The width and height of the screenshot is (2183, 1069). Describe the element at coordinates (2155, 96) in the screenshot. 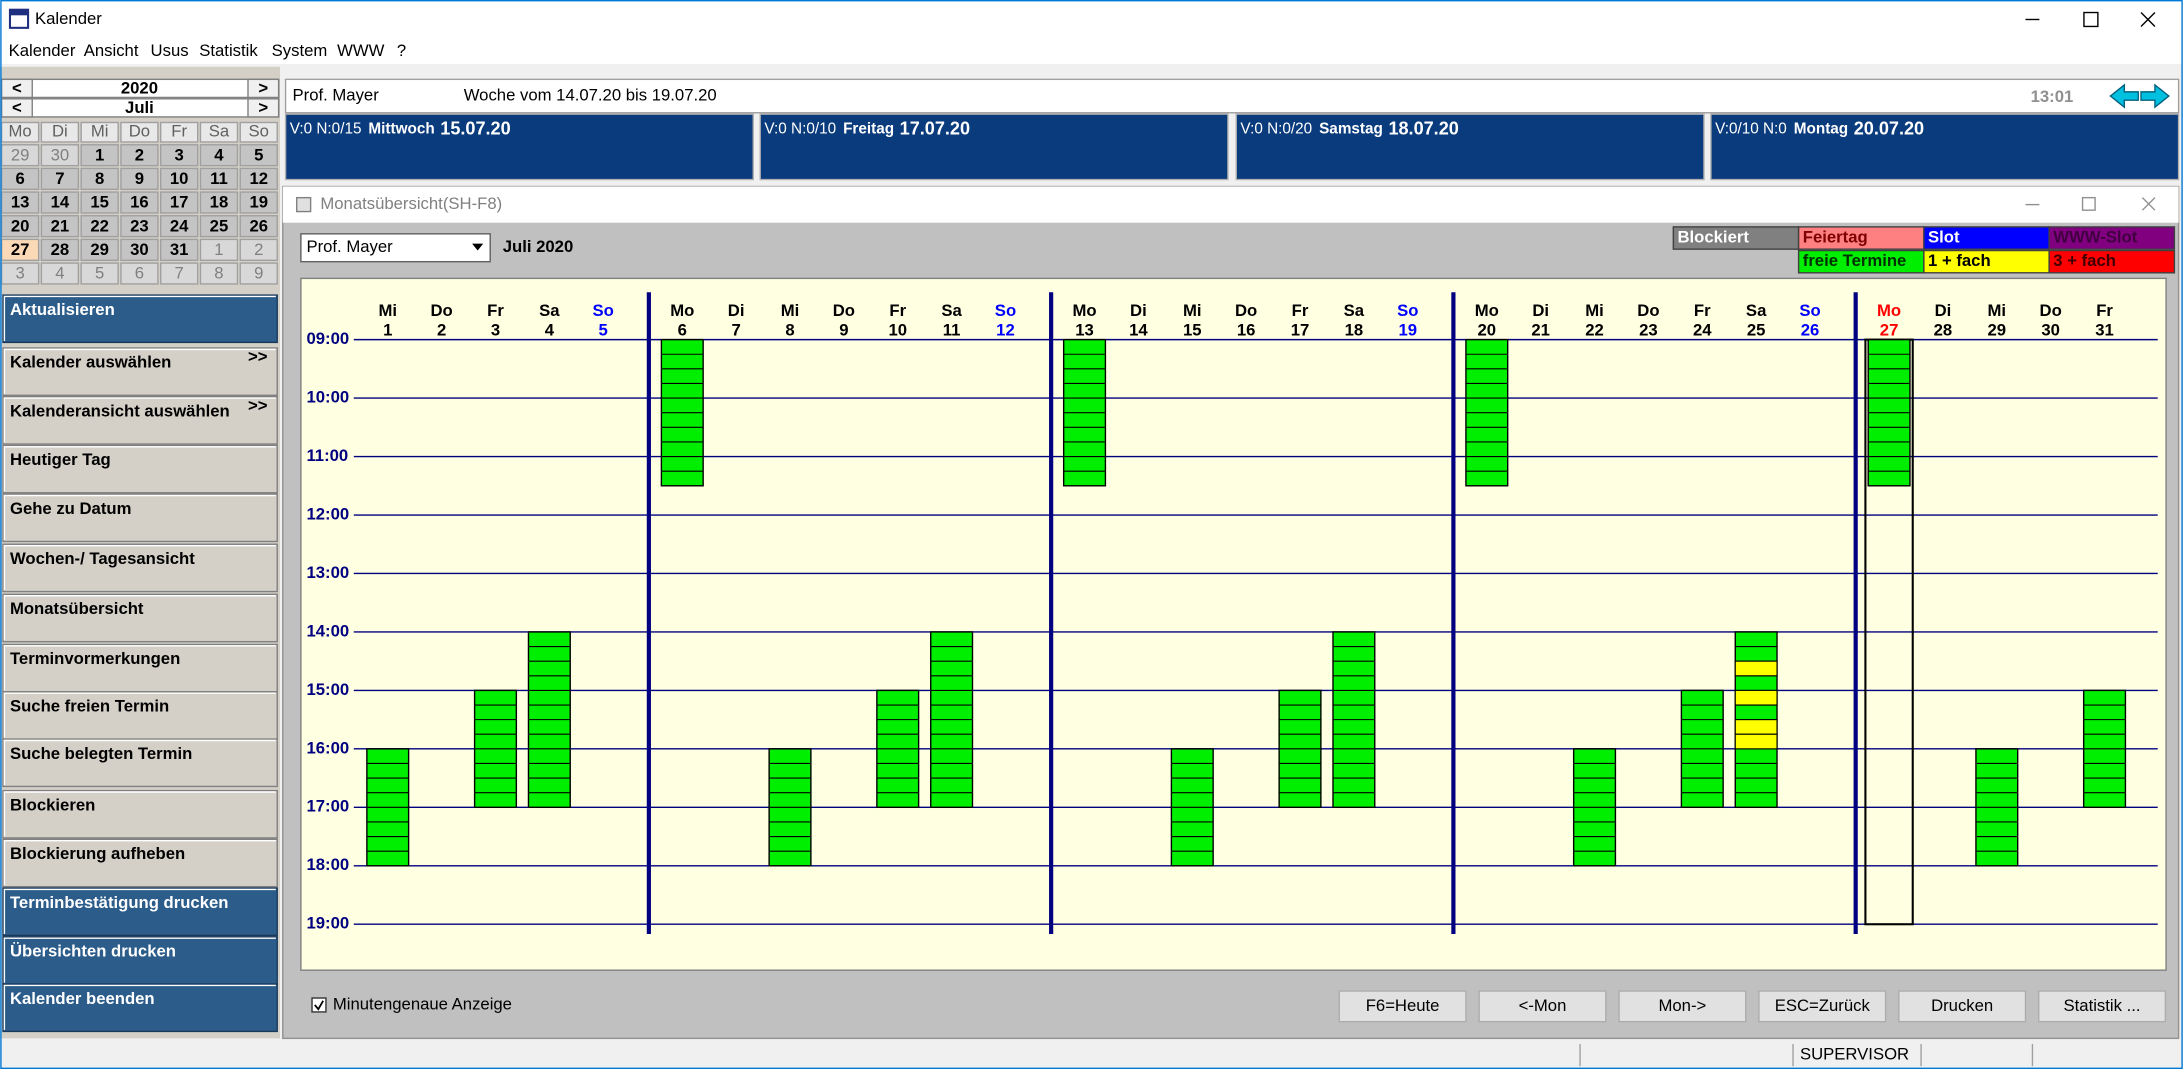

I see `nav-arrow-right` at that location.